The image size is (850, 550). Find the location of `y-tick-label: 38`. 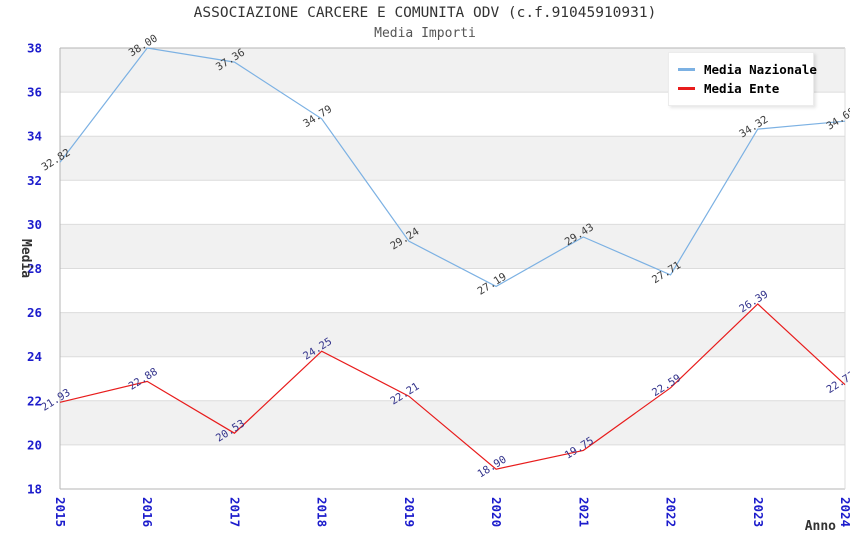

y-tick-label: 38 is located at coordinates (34, 48).